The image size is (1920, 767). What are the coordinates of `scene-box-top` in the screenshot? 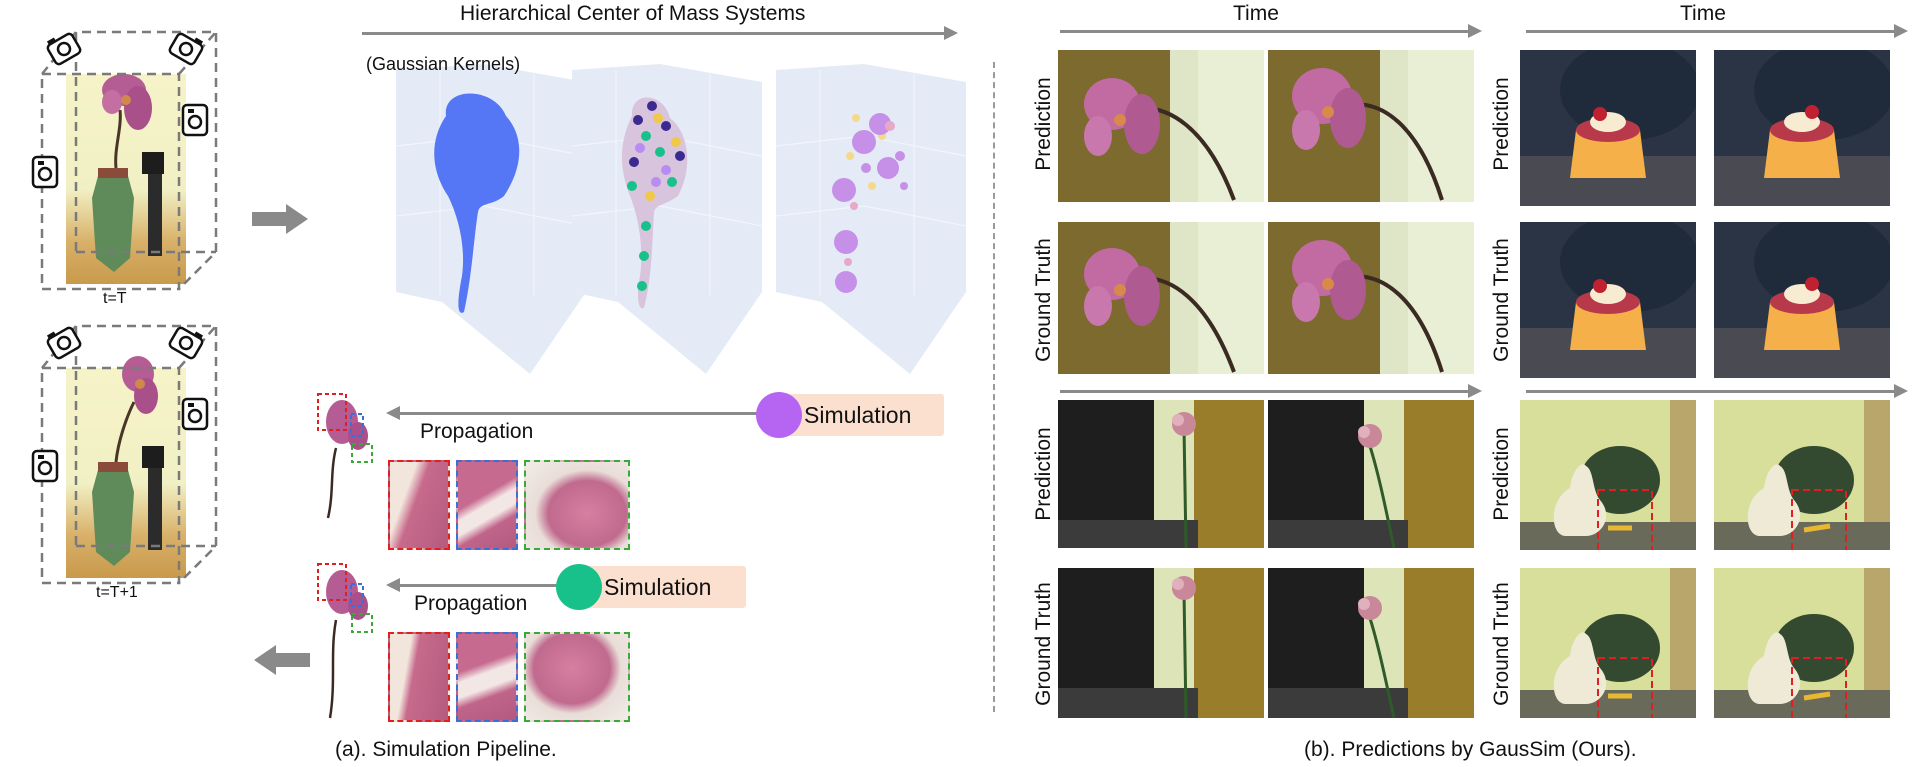 It's located at (133, 160).